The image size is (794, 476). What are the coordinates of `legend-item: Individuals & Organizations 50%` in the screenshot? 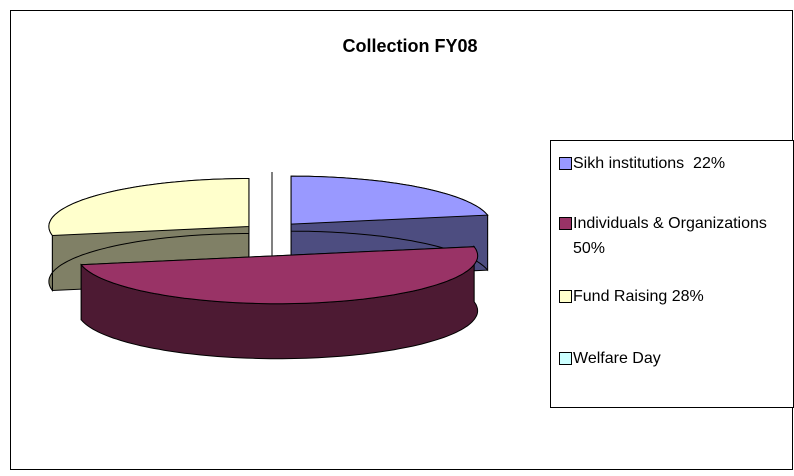 It's located at (669, 236).